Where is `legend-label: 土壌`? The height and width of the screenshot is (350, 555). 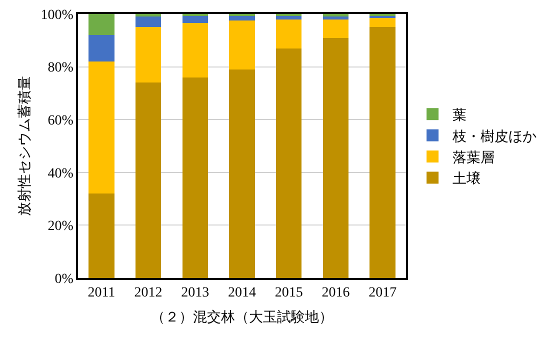 legend-label: 土壌 is located at coordinates (466, 179).